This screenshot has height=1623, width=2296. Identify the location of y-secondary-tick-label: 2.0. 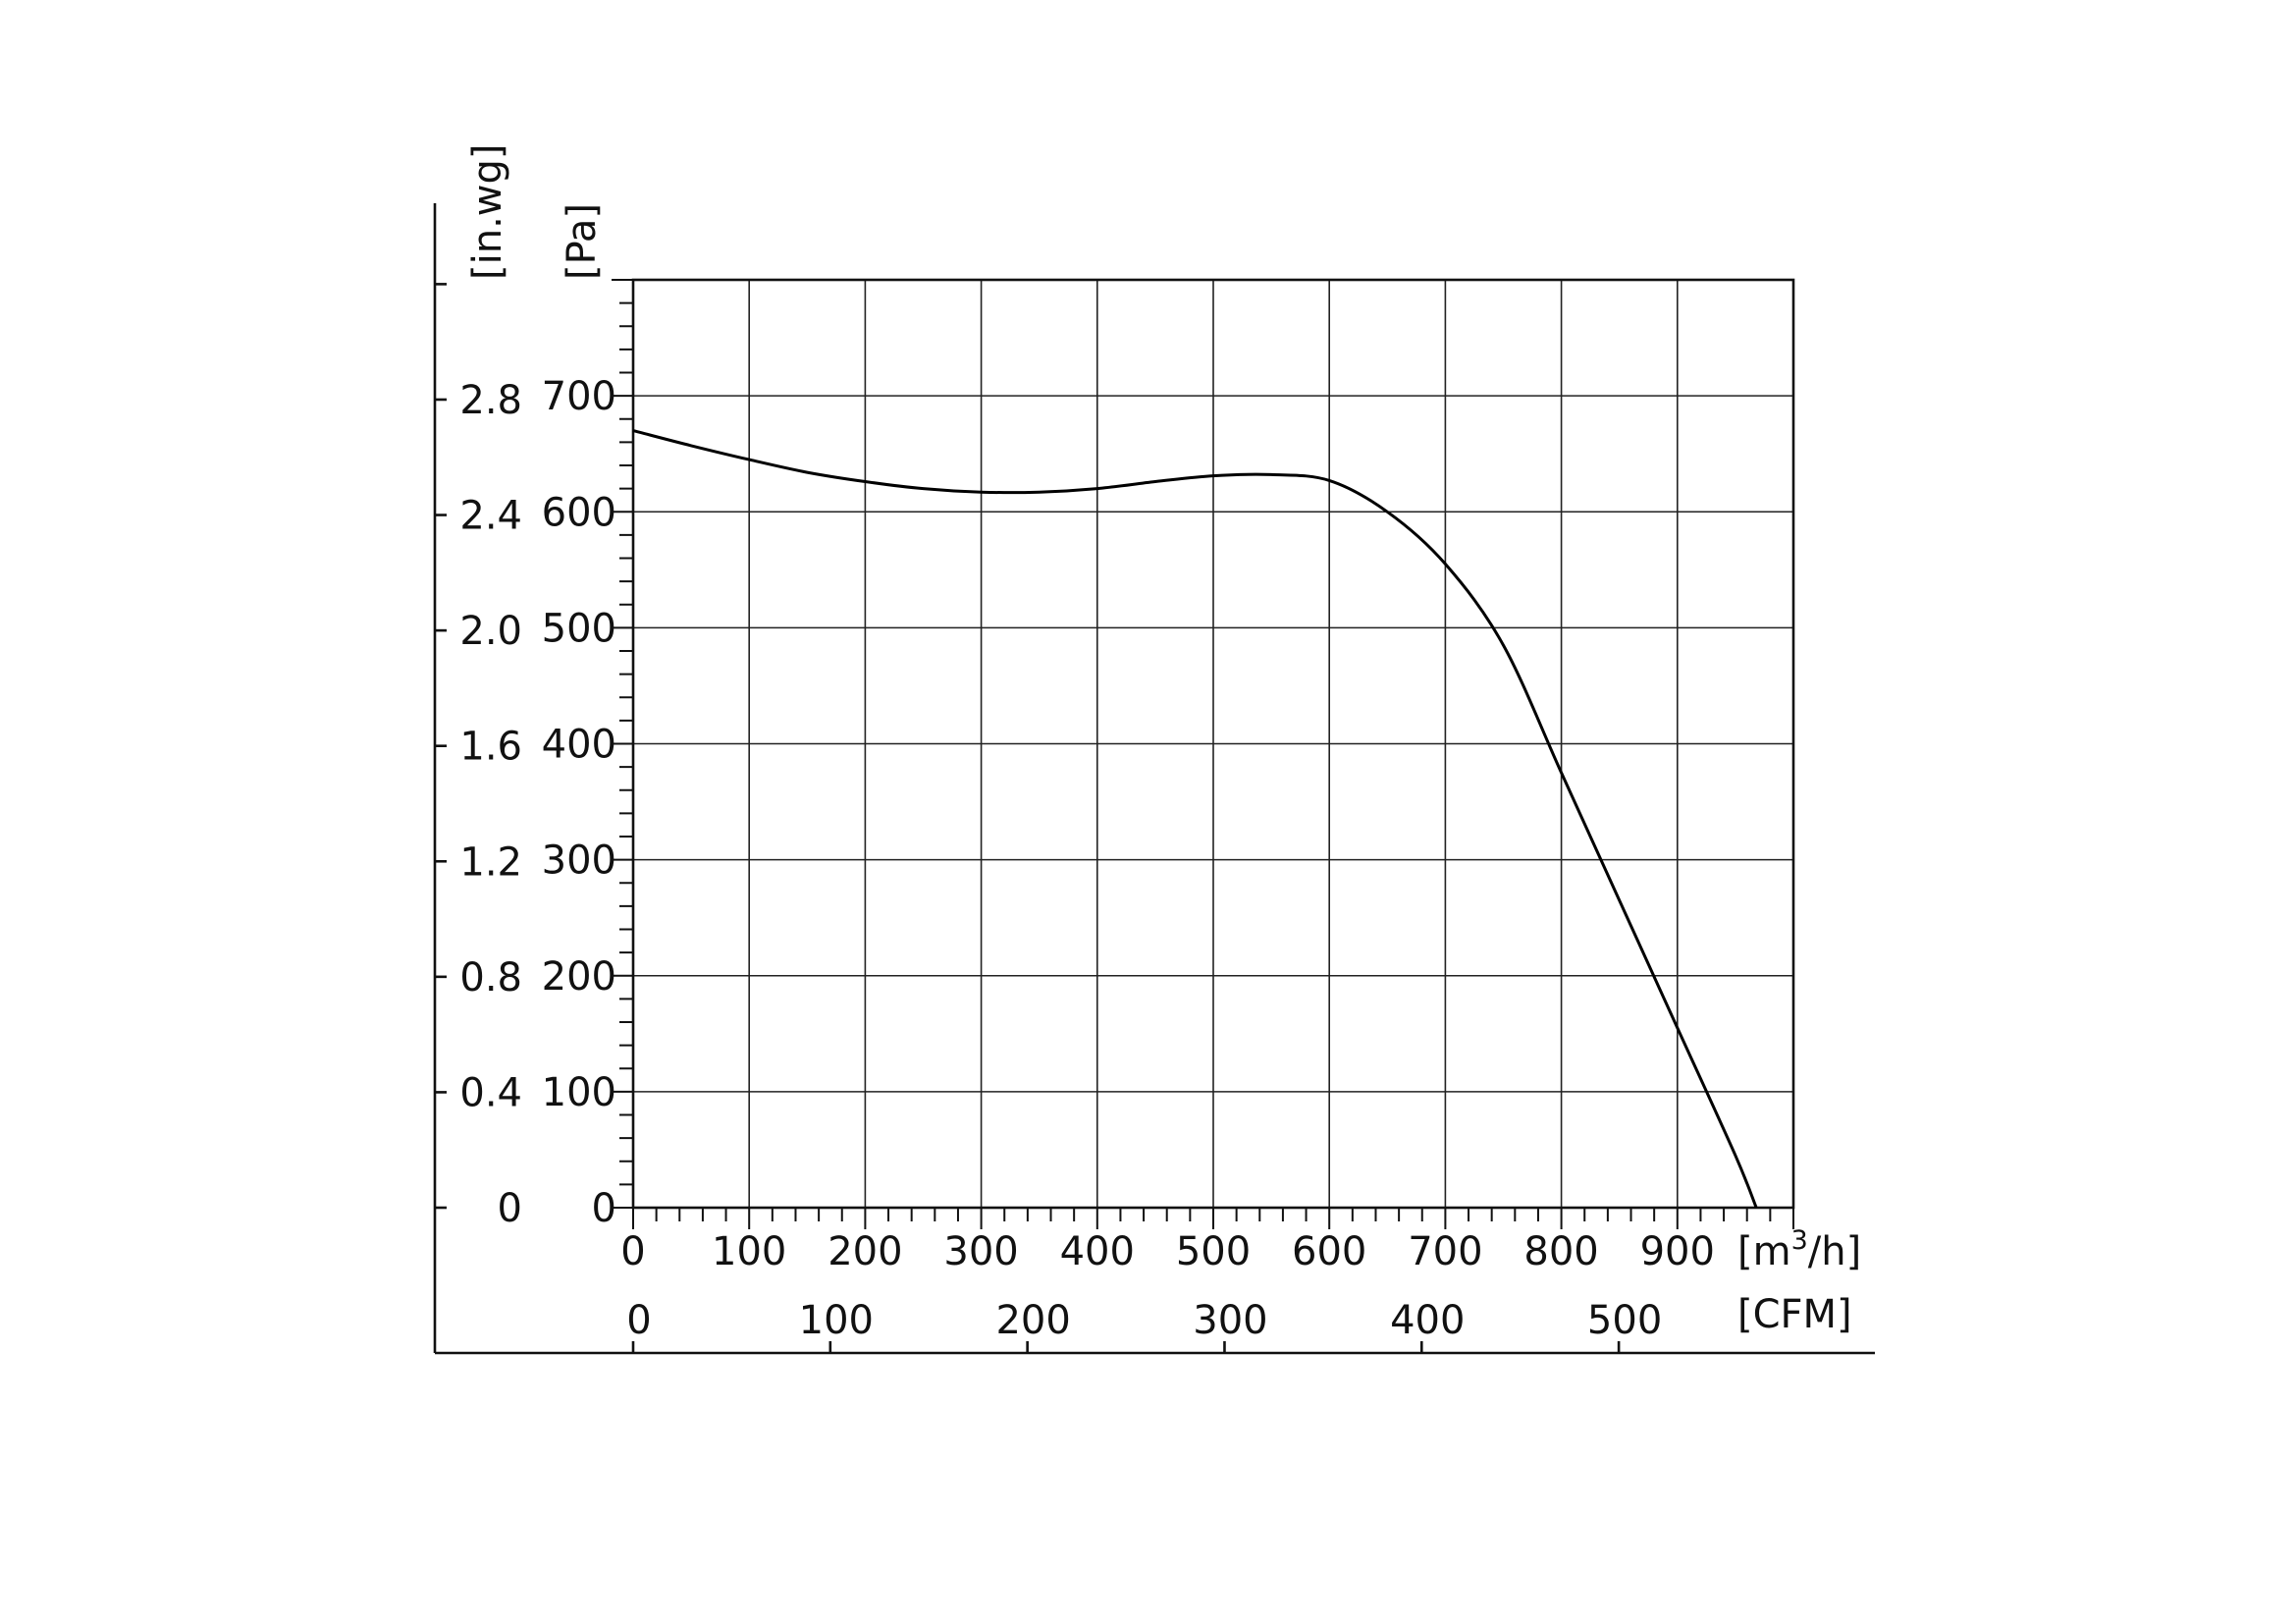
(491, 631).